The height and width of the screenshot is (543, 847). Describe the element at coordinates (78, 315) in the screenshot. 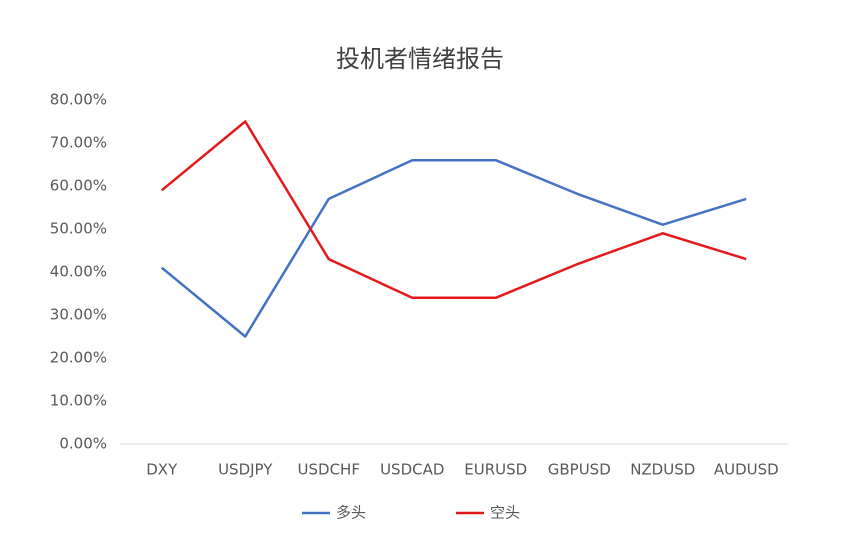

I see `y-tick-label: 30.00%` at that location.